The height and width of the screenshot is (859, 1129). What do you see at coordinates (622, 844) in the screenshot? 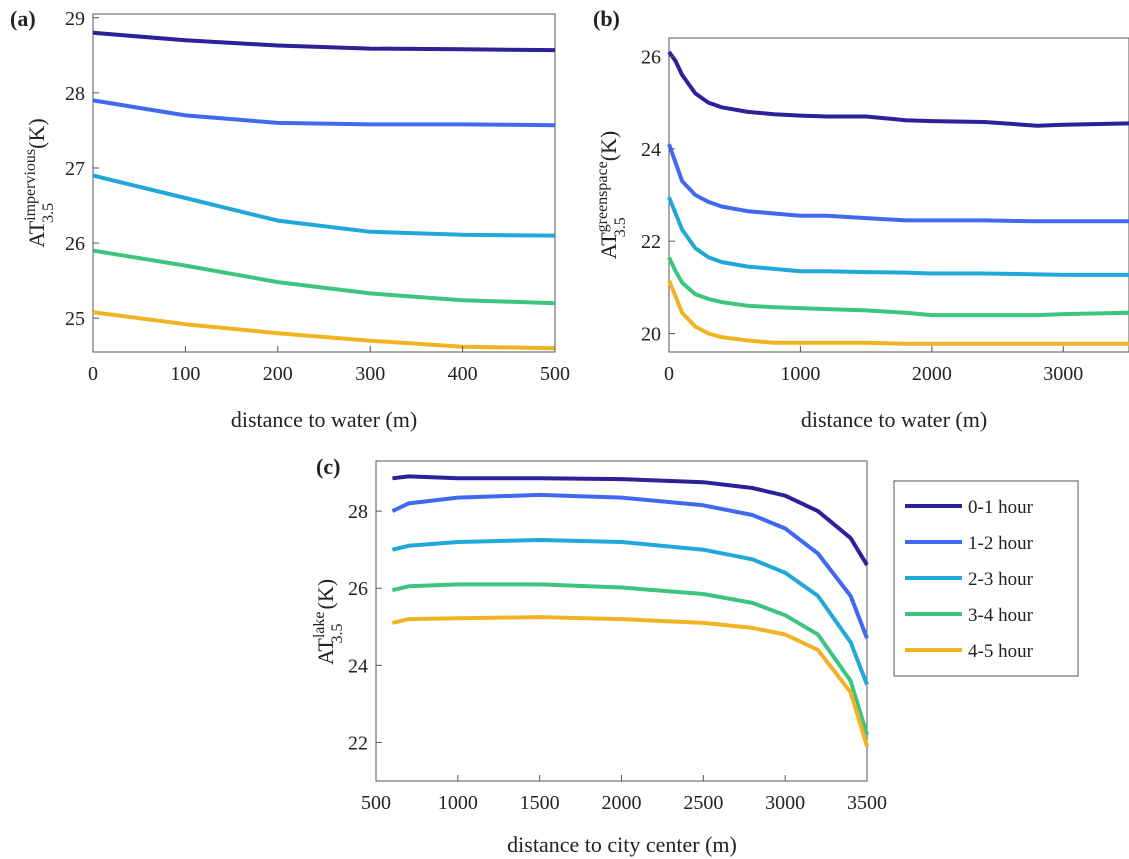
I see `x-axis-label-c: distance to city center (m)` at bounding box center [622, 844].